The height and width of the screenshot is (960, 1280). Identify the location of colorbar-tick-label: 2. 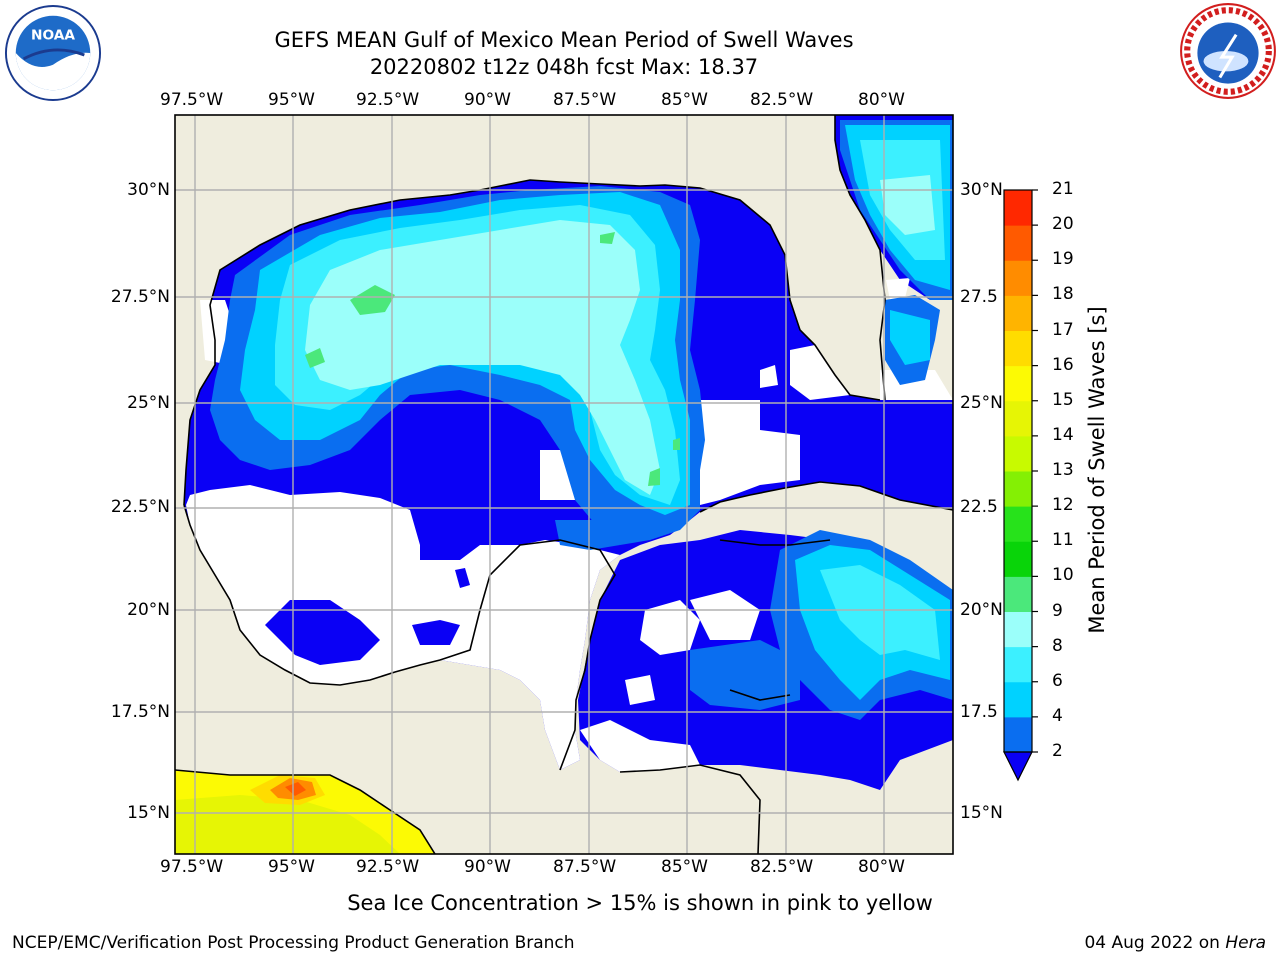
(1057, 751).